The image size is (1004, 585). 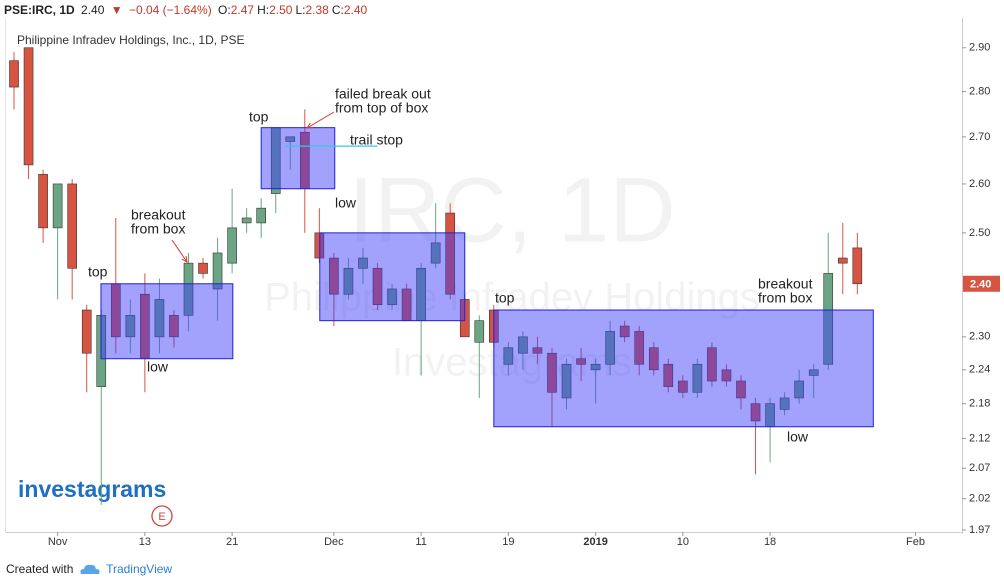 I want to click on x-tick-label: 19, so click(x=508, y=542).